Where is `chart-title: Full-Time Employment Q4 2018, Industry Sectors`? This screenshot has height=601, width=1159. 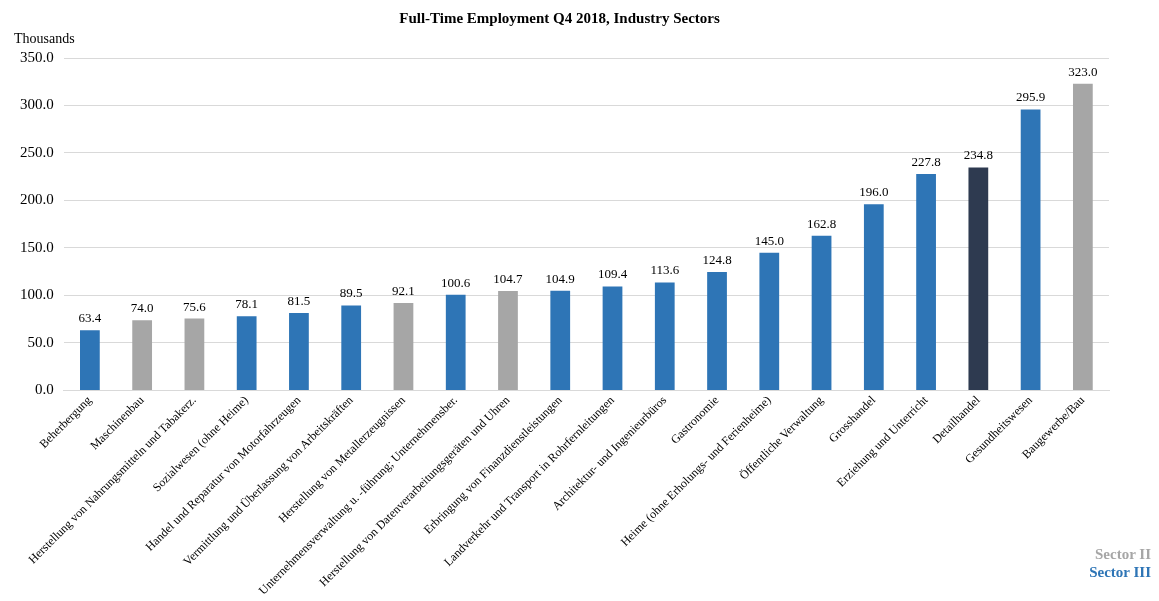 chart-title: Full-Time Employment Q4 2018, Industry Sectors is located at coordinates (559, 17).